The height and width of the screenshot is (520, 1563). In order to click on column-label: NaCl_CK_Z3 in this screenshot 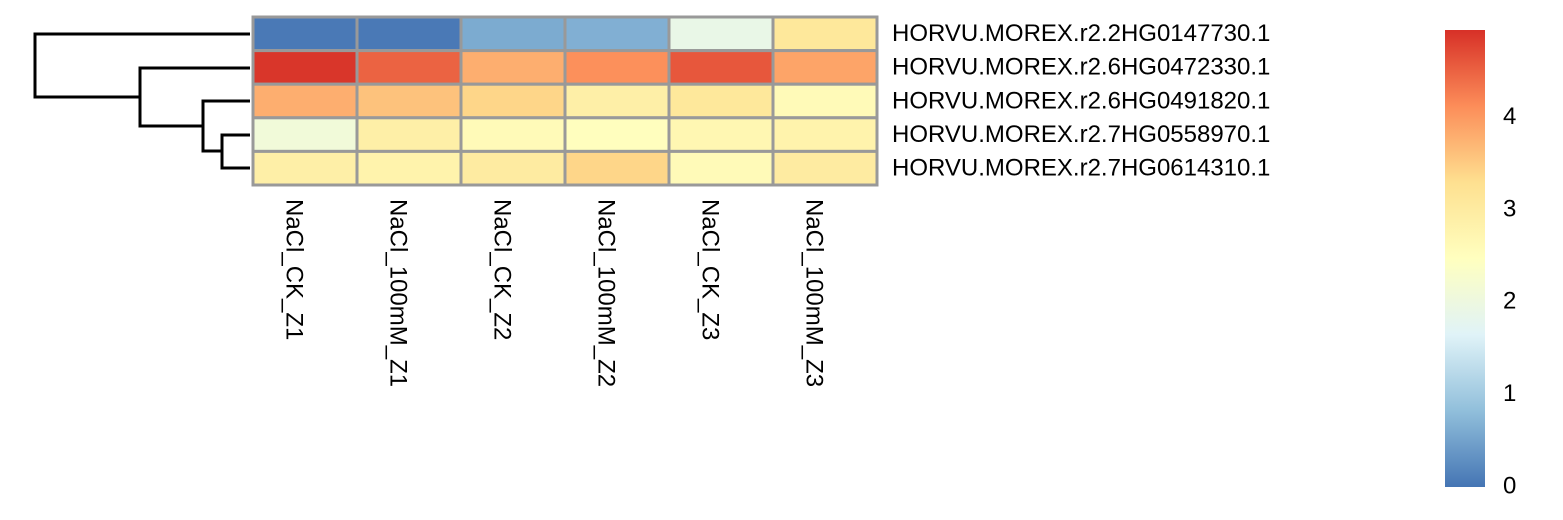, I will do `click(710, 269)`.